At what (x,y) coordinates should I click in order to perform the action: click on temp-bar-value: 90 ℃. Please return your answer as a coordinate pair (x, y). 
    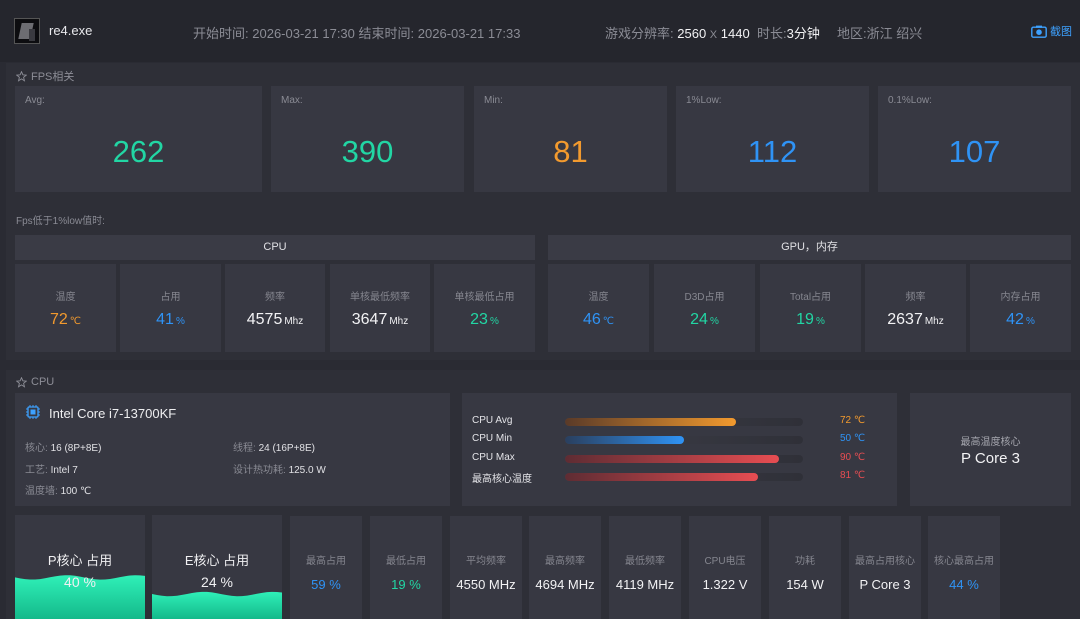
    Looking at the image, I should click on (853, 457).